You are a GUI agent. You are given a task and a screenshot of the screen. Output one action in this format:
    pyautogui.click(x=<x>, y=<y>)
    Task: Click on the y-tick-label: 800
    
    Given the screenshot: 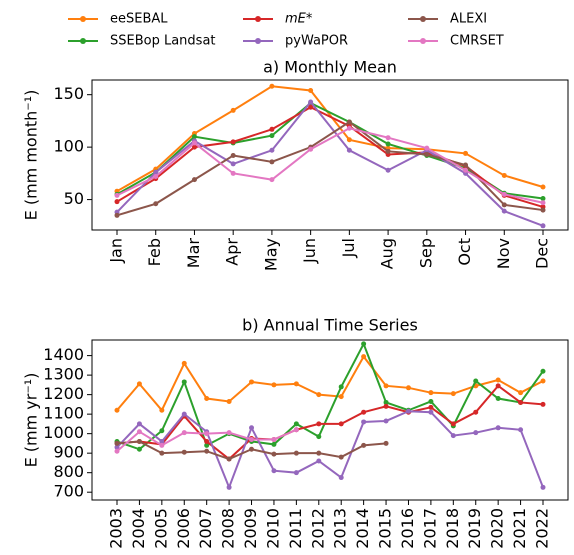 What is the action you would take?
    pyautogui.click(x=68, y=471)
    